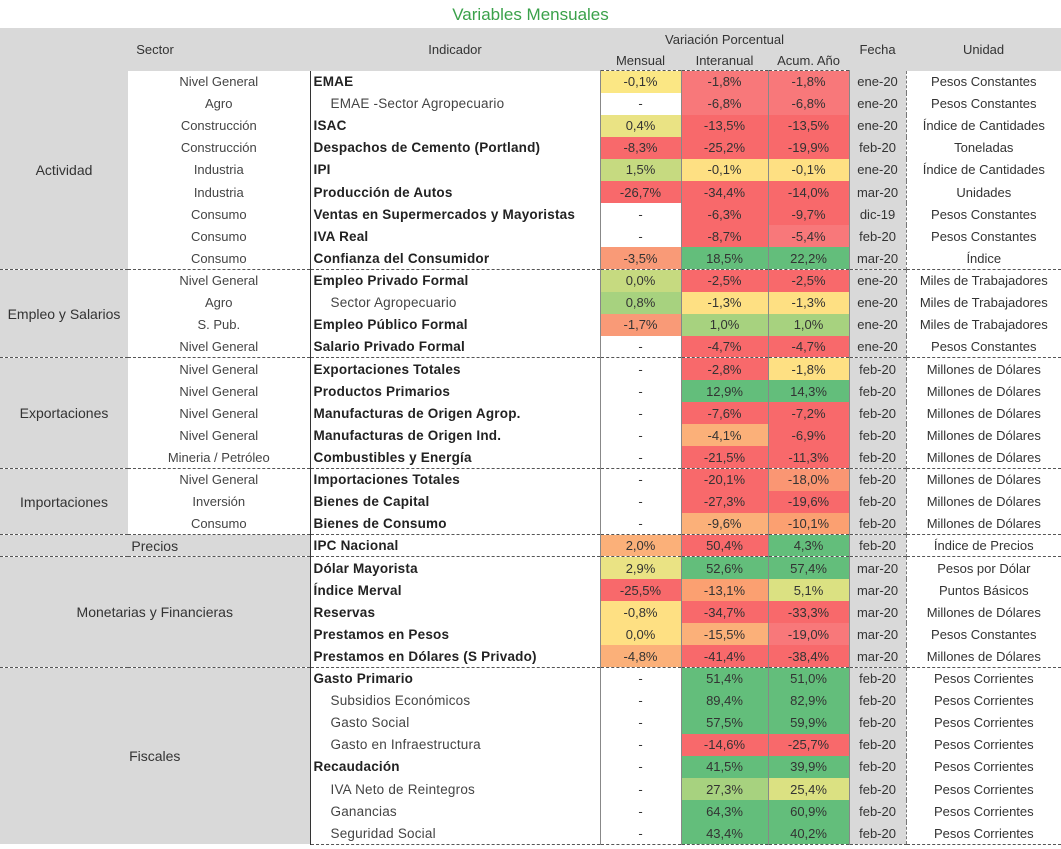  What do you see at coordinates (640, 81) in the screenshot?
I see `mensual-value: -0,1%` at bounding box center [640, 81].